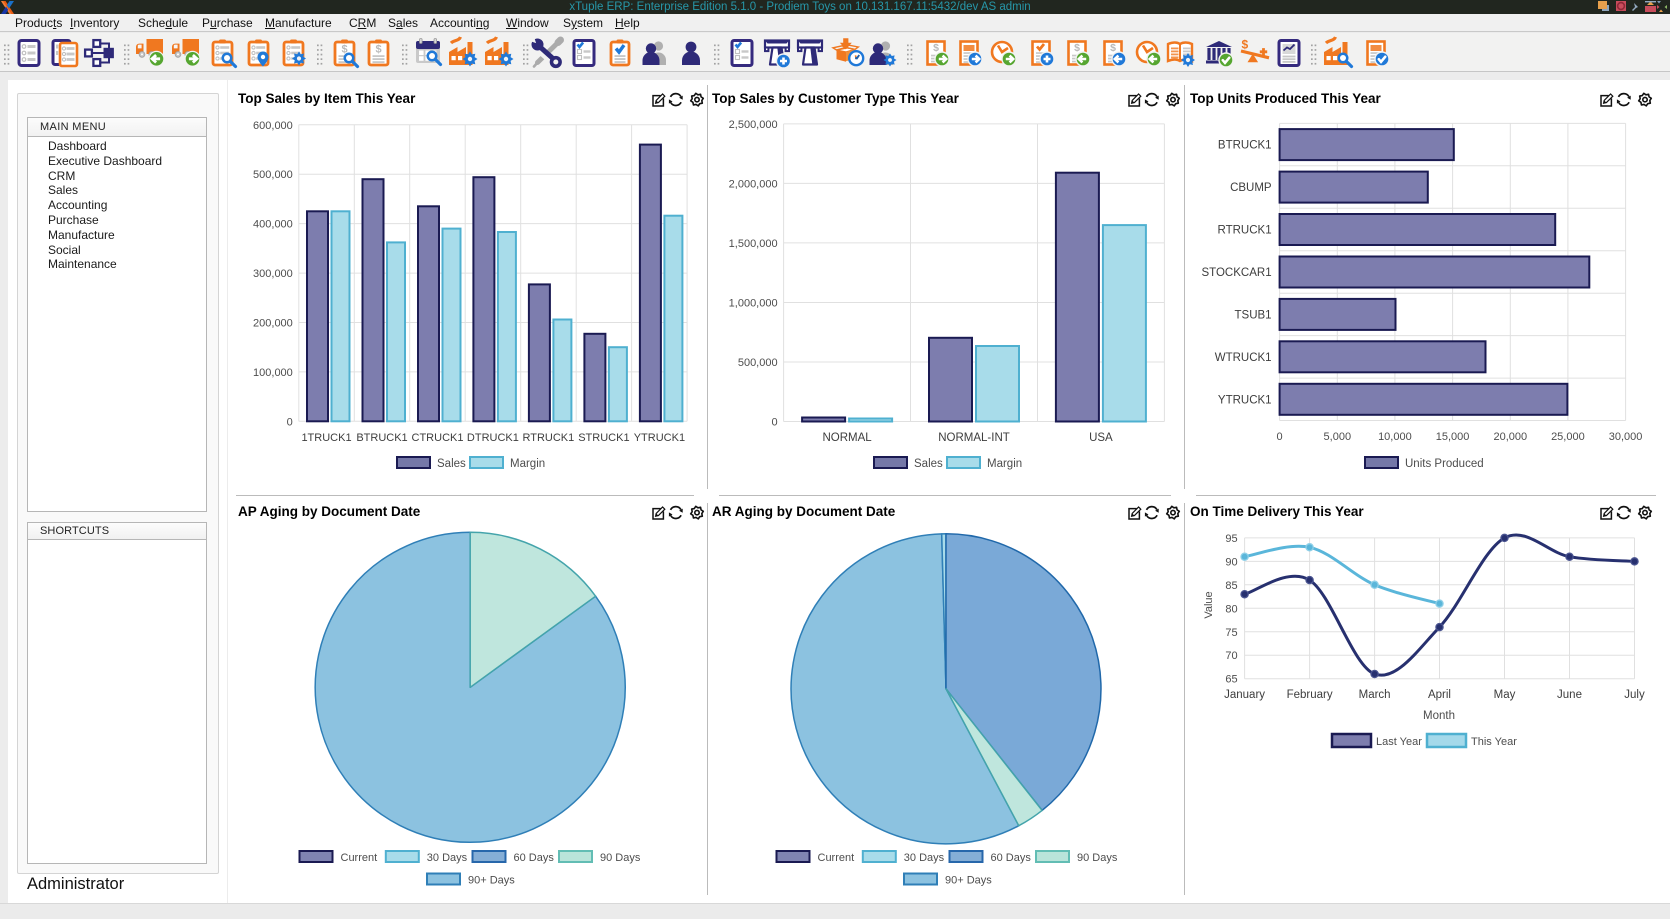  What do you see at coordinates (1231, 656) in the screenshot?
I see `svg-text: 70` at bounding box center [1231, 656].